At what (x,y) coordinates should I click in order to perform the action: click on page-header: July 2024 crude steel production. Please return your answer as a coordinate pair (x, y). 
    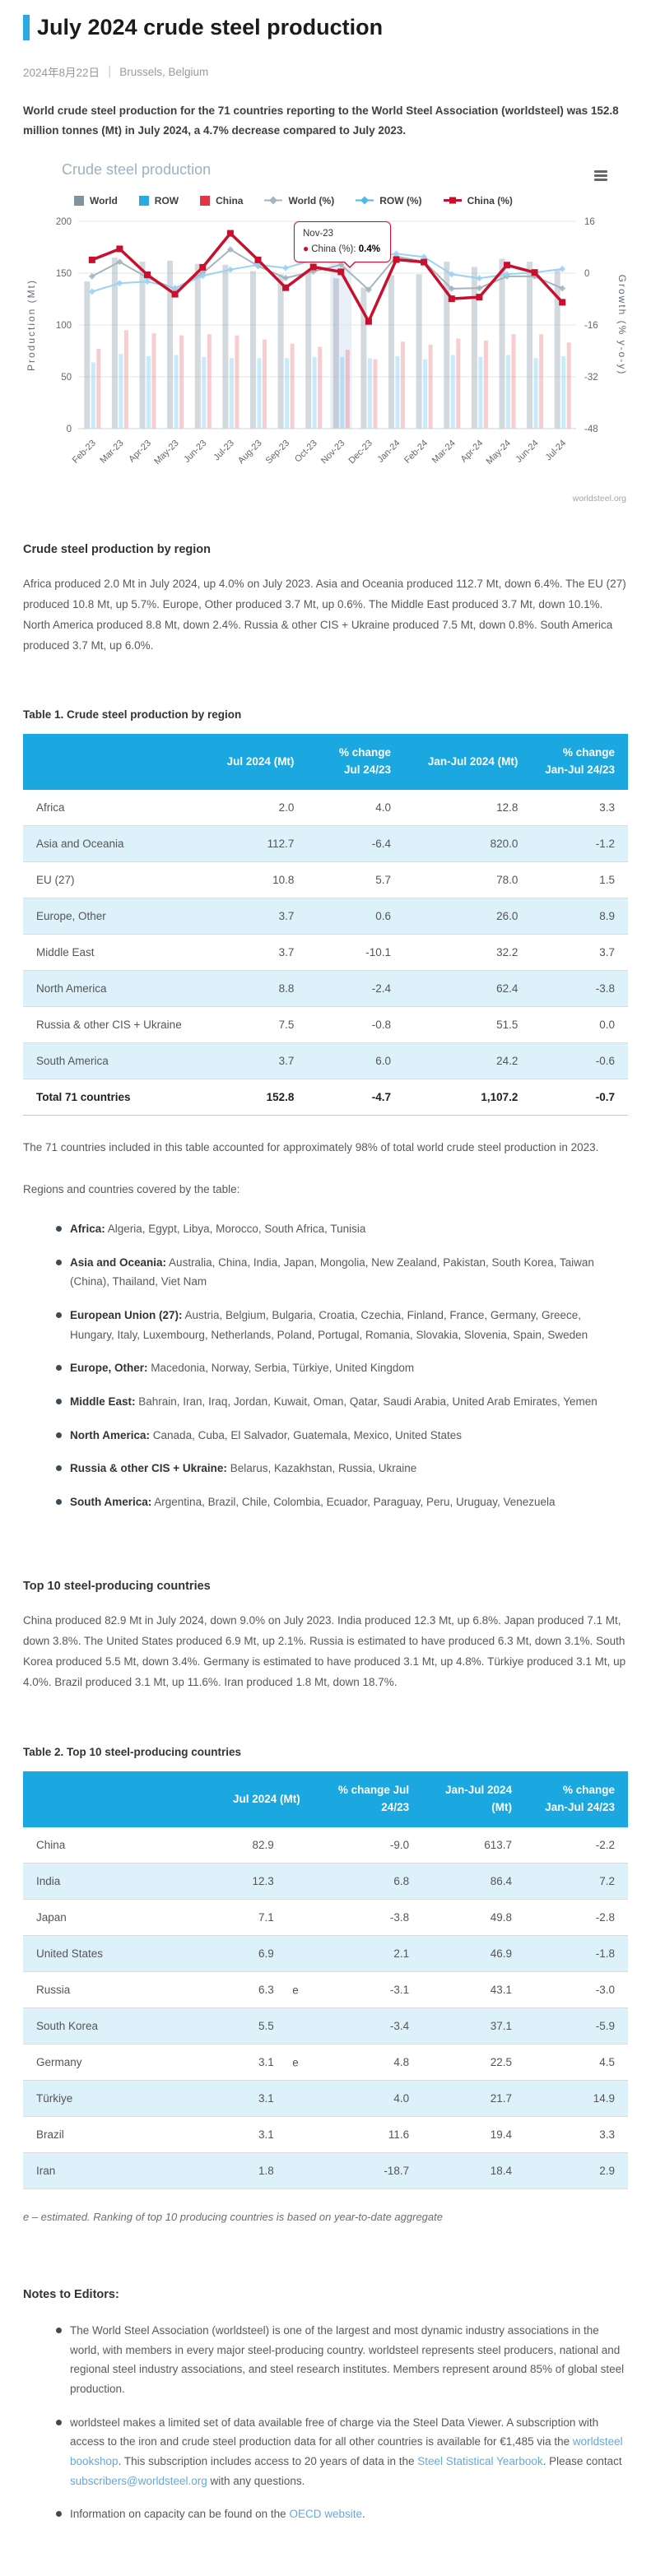
    Looking at the image, I should click on (325, 27).